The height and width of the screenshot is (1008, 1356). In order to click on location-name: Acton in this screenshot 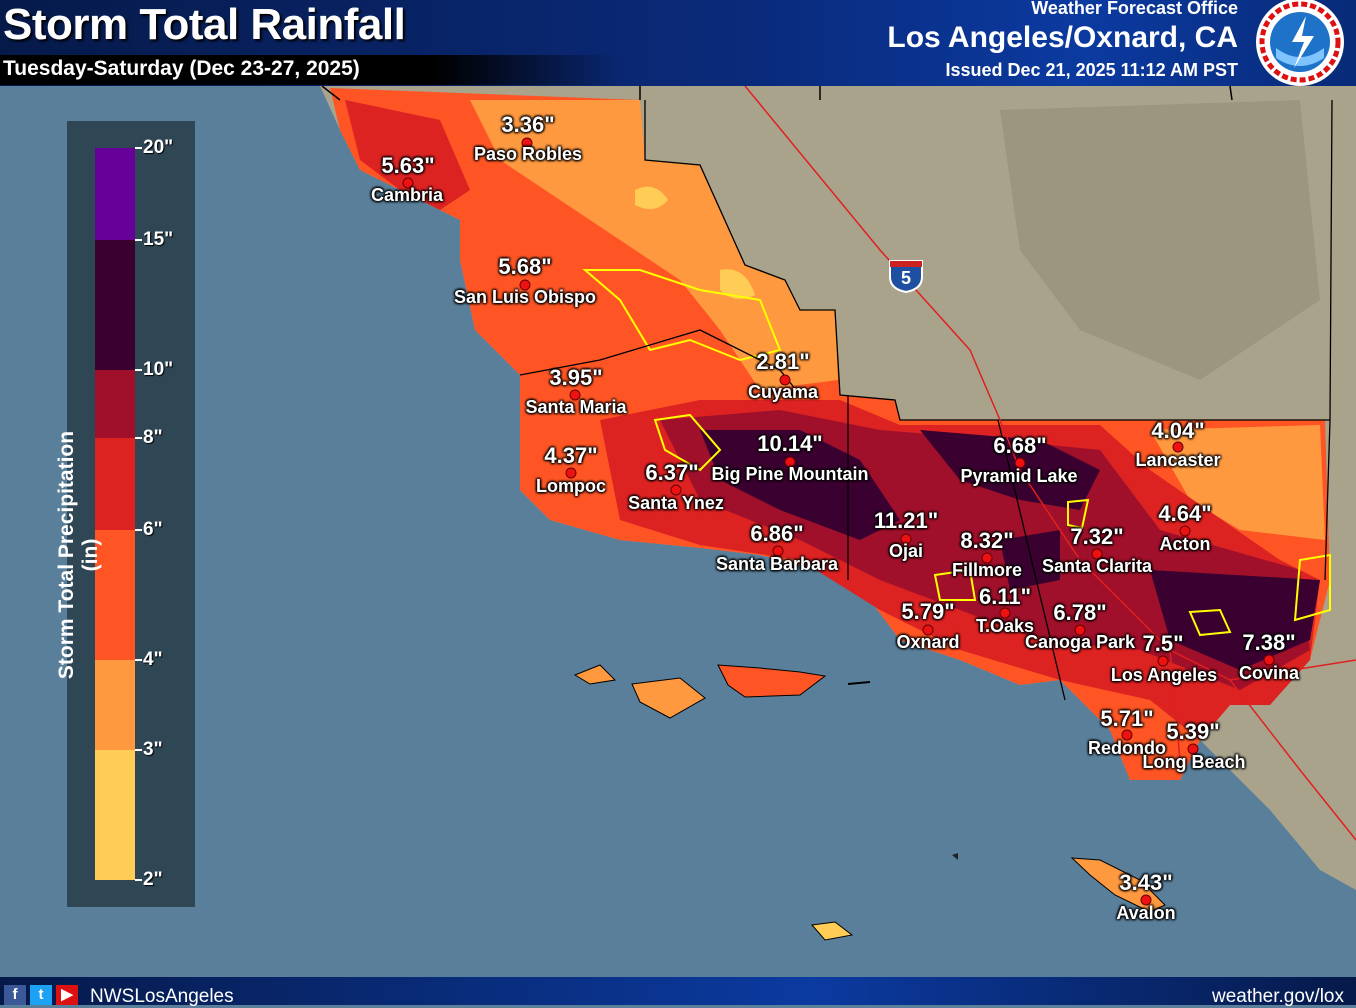, I will do `click(1185, 544)`.